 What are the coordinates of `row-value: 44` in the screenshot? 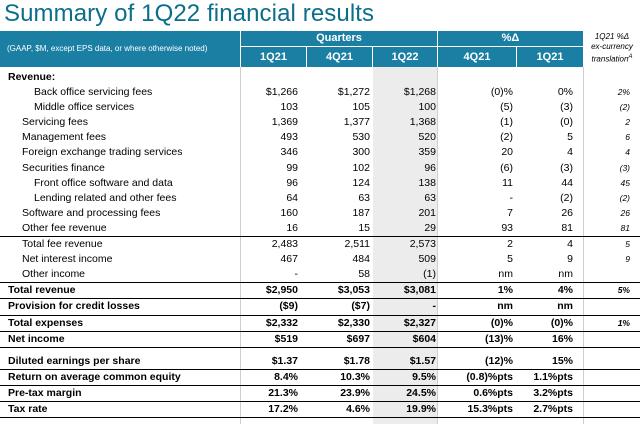 It's located at (567, 182).